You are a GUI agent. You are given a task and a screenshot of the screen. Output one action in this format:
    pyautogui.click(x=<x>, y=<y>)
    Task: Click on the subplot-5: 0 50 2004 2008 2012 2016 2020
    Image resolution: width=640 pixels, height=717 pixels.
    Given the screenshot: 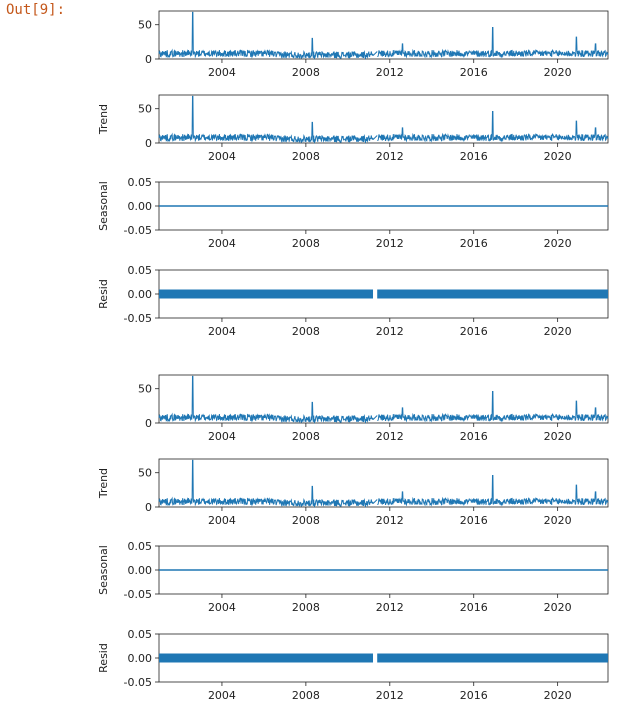 What is the action you would take?
    pyautogui.click(x=373, y=408)
    